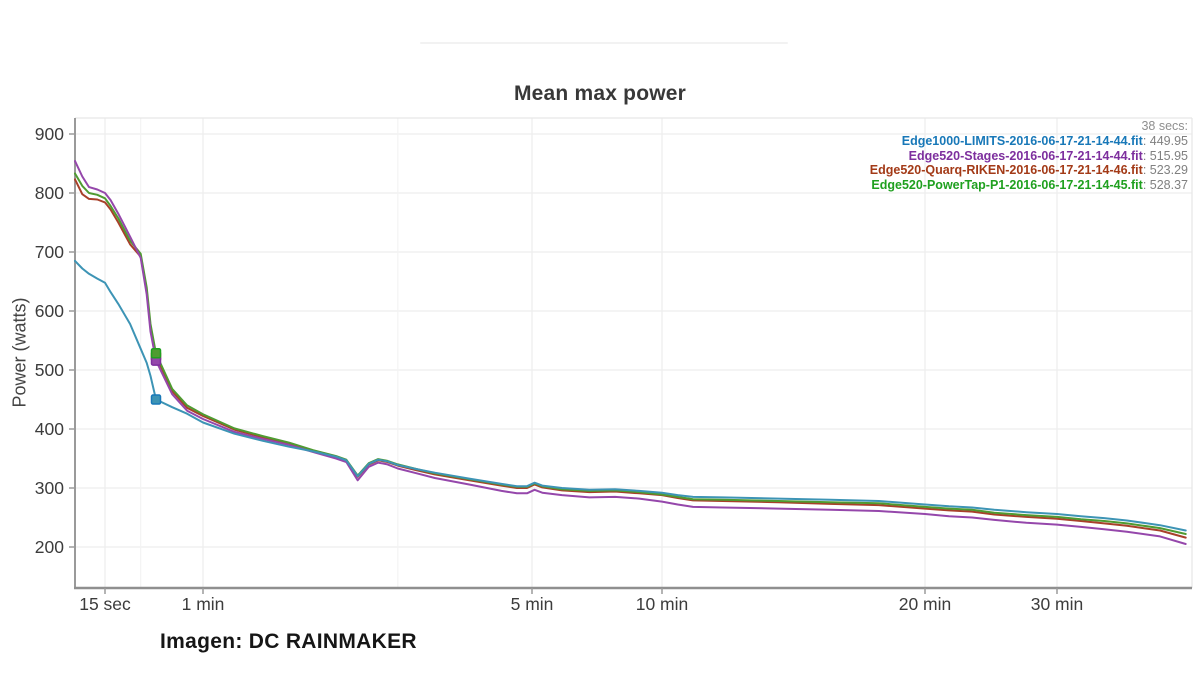 Image resolution: width=1200 pixels, height=675 pixels. I want to click on legend-time-header: 38 secs:, so click(1164, 126).